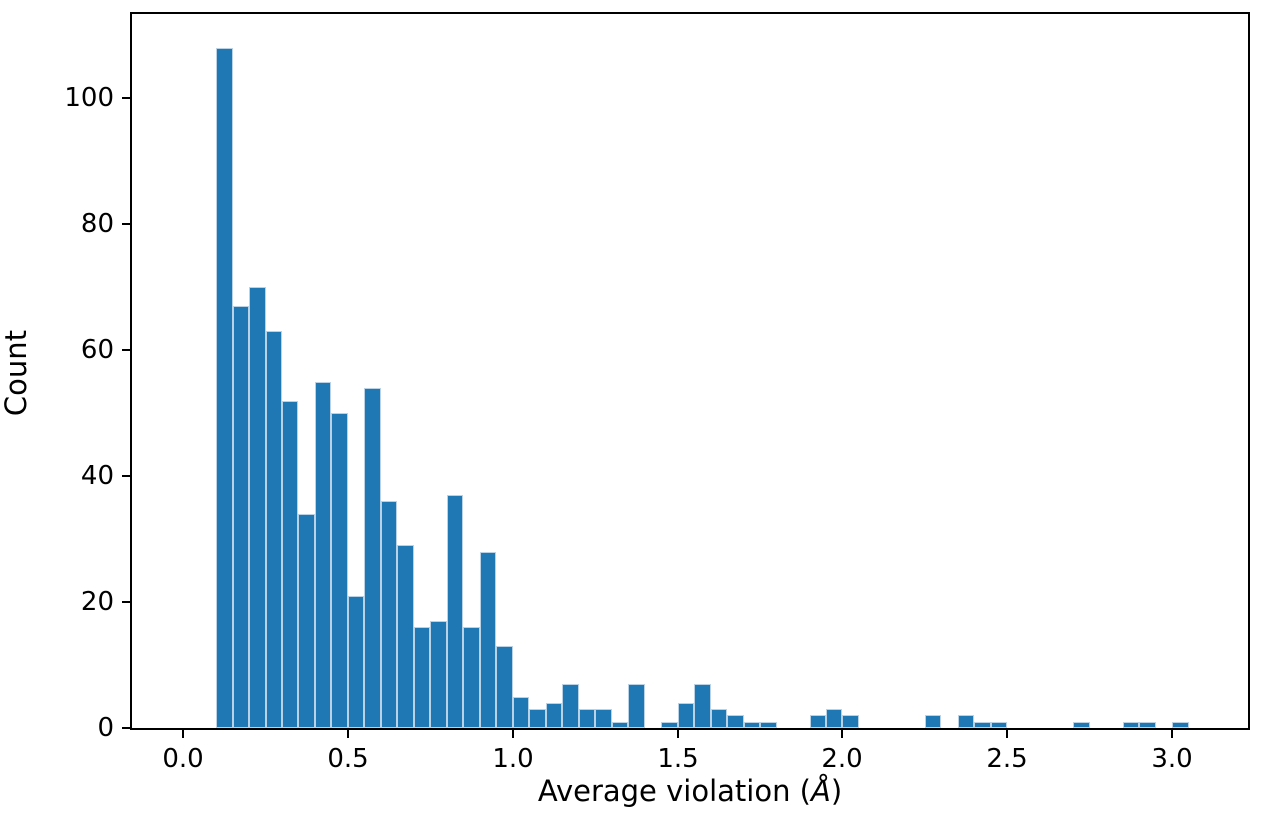 This screenshot has width=1276, height=826. Describe the element at coordinates (1007, 759) in the screenshot. I see `x-axis-tick-label: 2.5` at that location.